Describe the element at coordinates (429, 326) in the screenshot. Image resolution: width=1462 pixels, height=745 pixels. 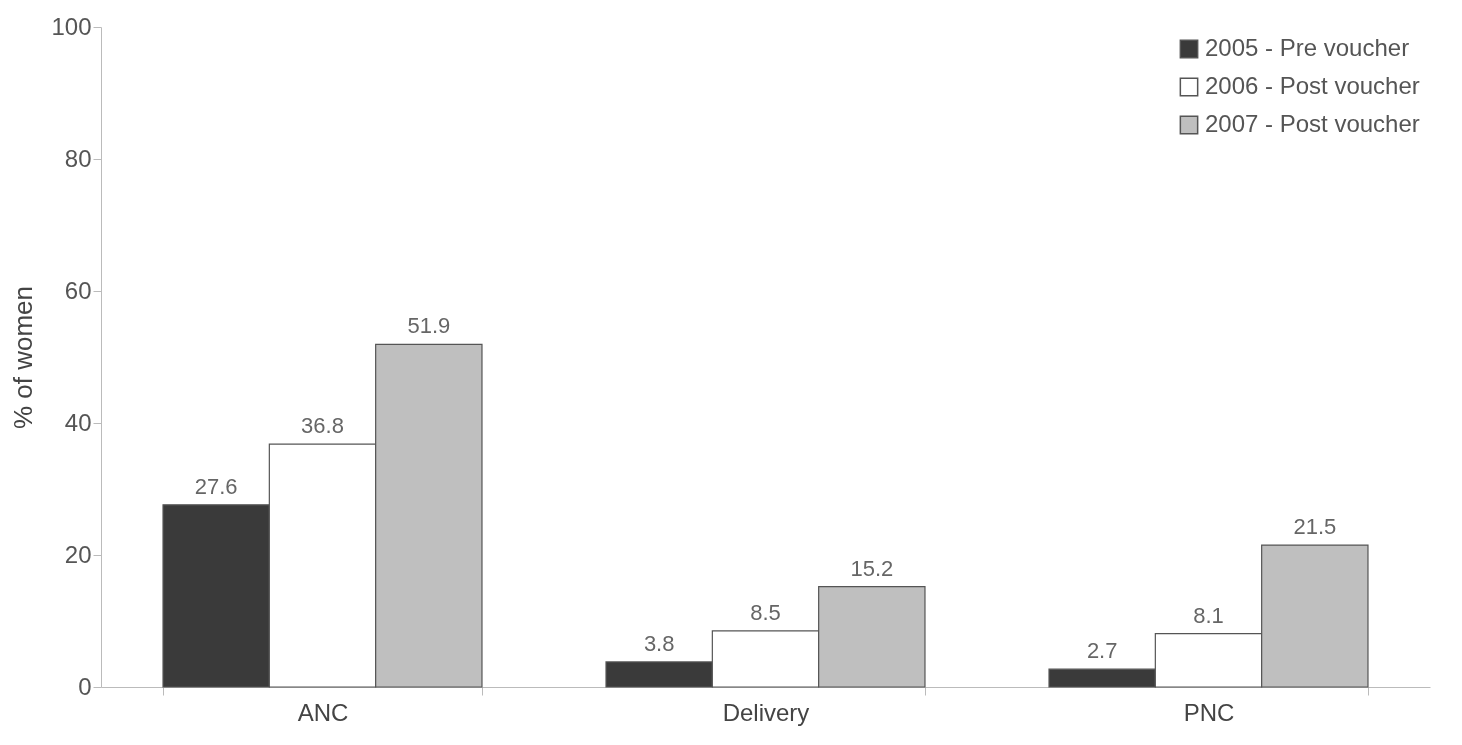
I see `data-label: 51.9` at that location.